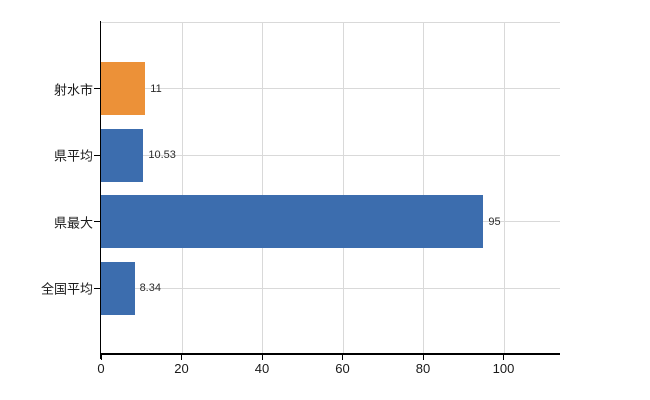 The width and height of the screenshot is (650, 400). What do you see at coordinates (66, 289) in the screenshot?
I see `category-label-全国平均: 全国平均` at bounding box center [66, 289].